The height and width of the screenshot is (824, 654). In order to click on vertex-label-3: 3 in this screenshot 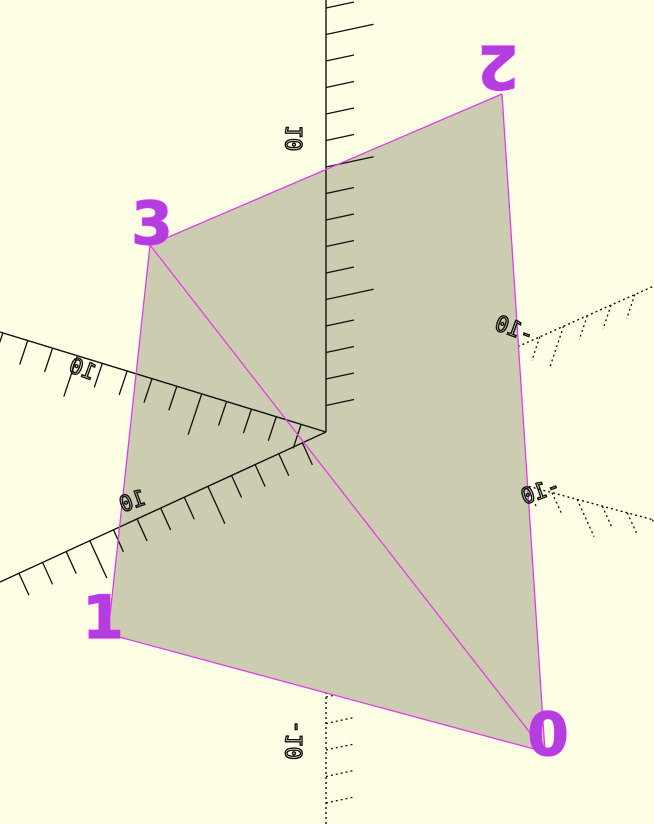, I will do `click(152, 224)`.